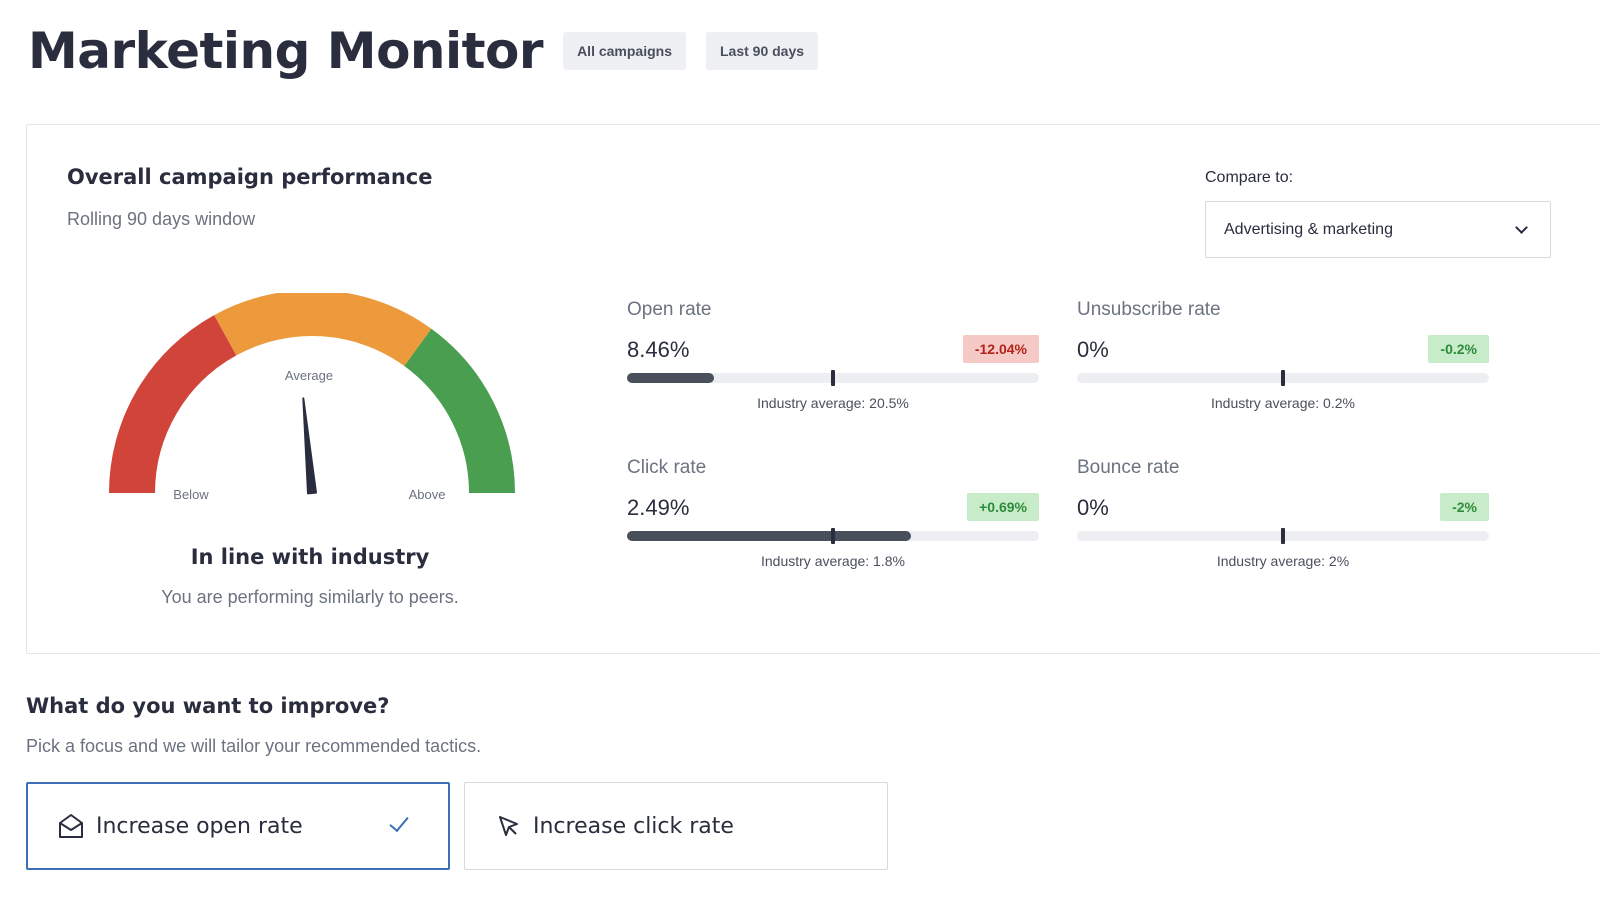 The height and width of the screenshot is (900, 1600). Describe the element at coordinates (173, 404) in the screenshot. I see `gauge-segment-below` at that location.